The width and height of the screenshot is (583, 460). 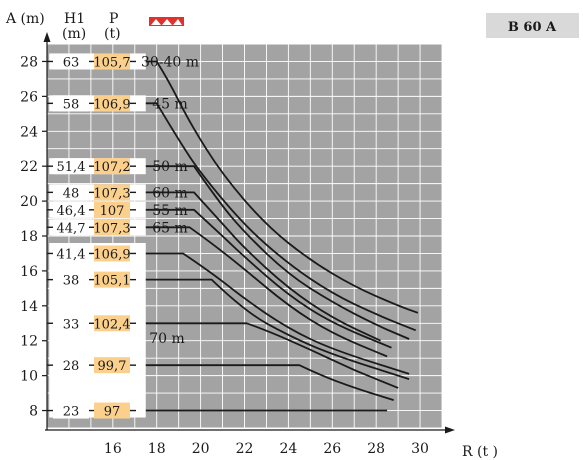 What do you see at coordinates (332, 449) in the screenshot?
I see `x-tick-label: 26` at bounding box center [332, 449].